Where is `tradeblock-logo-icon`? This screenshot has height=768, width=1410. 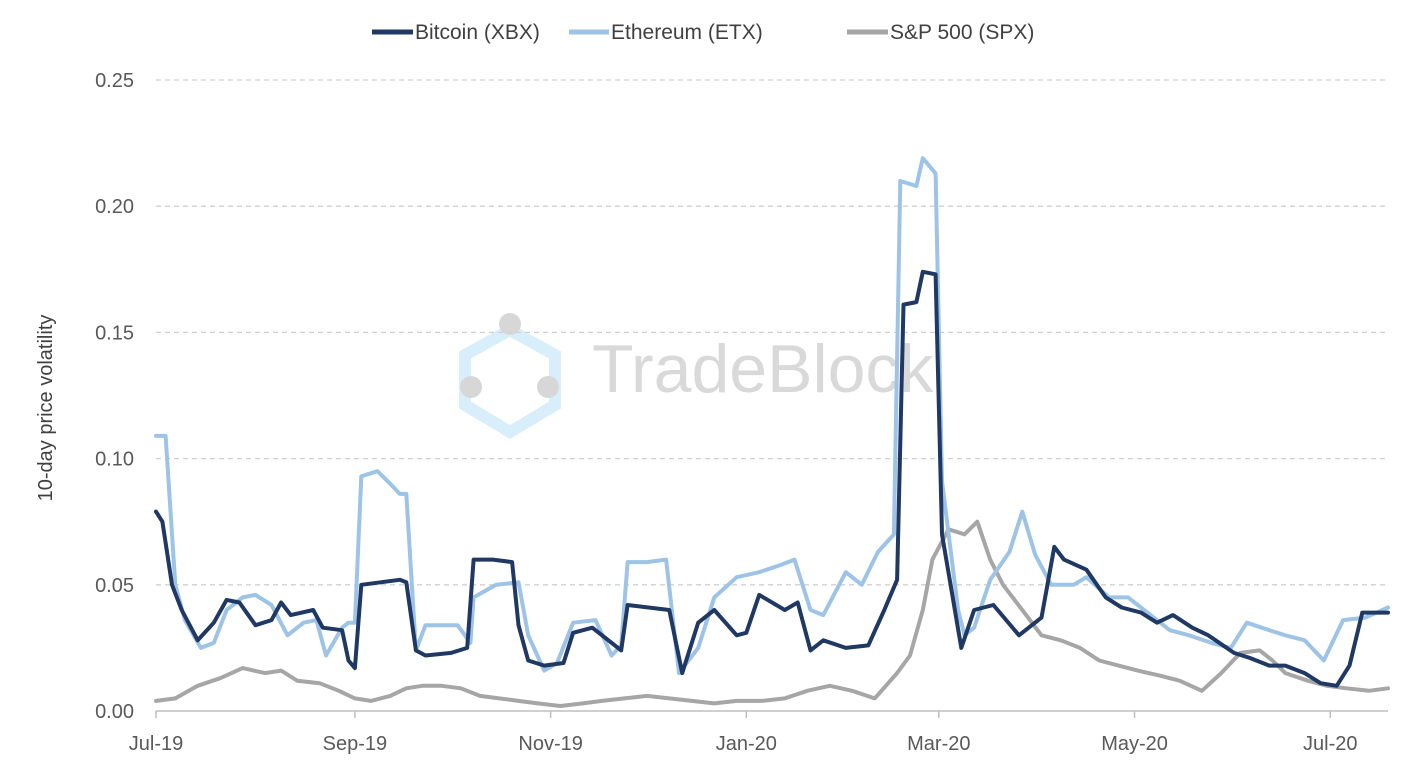
tradeblock-logo-icon is located at coordinates (510, 376).